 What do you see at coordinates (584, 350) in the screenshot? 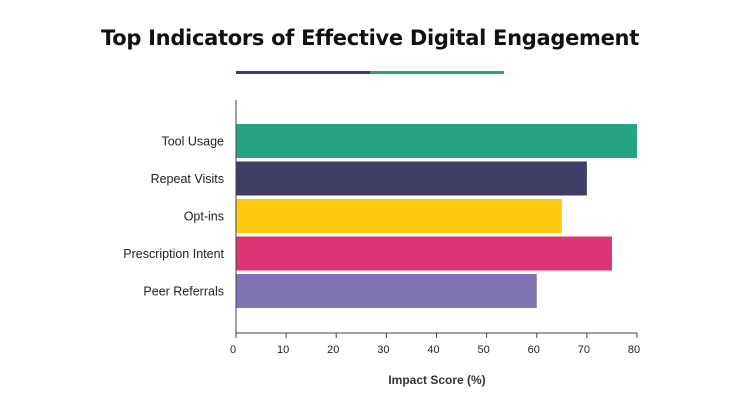
I see `x-tick-label: 70` at bounding box center [584, 350].